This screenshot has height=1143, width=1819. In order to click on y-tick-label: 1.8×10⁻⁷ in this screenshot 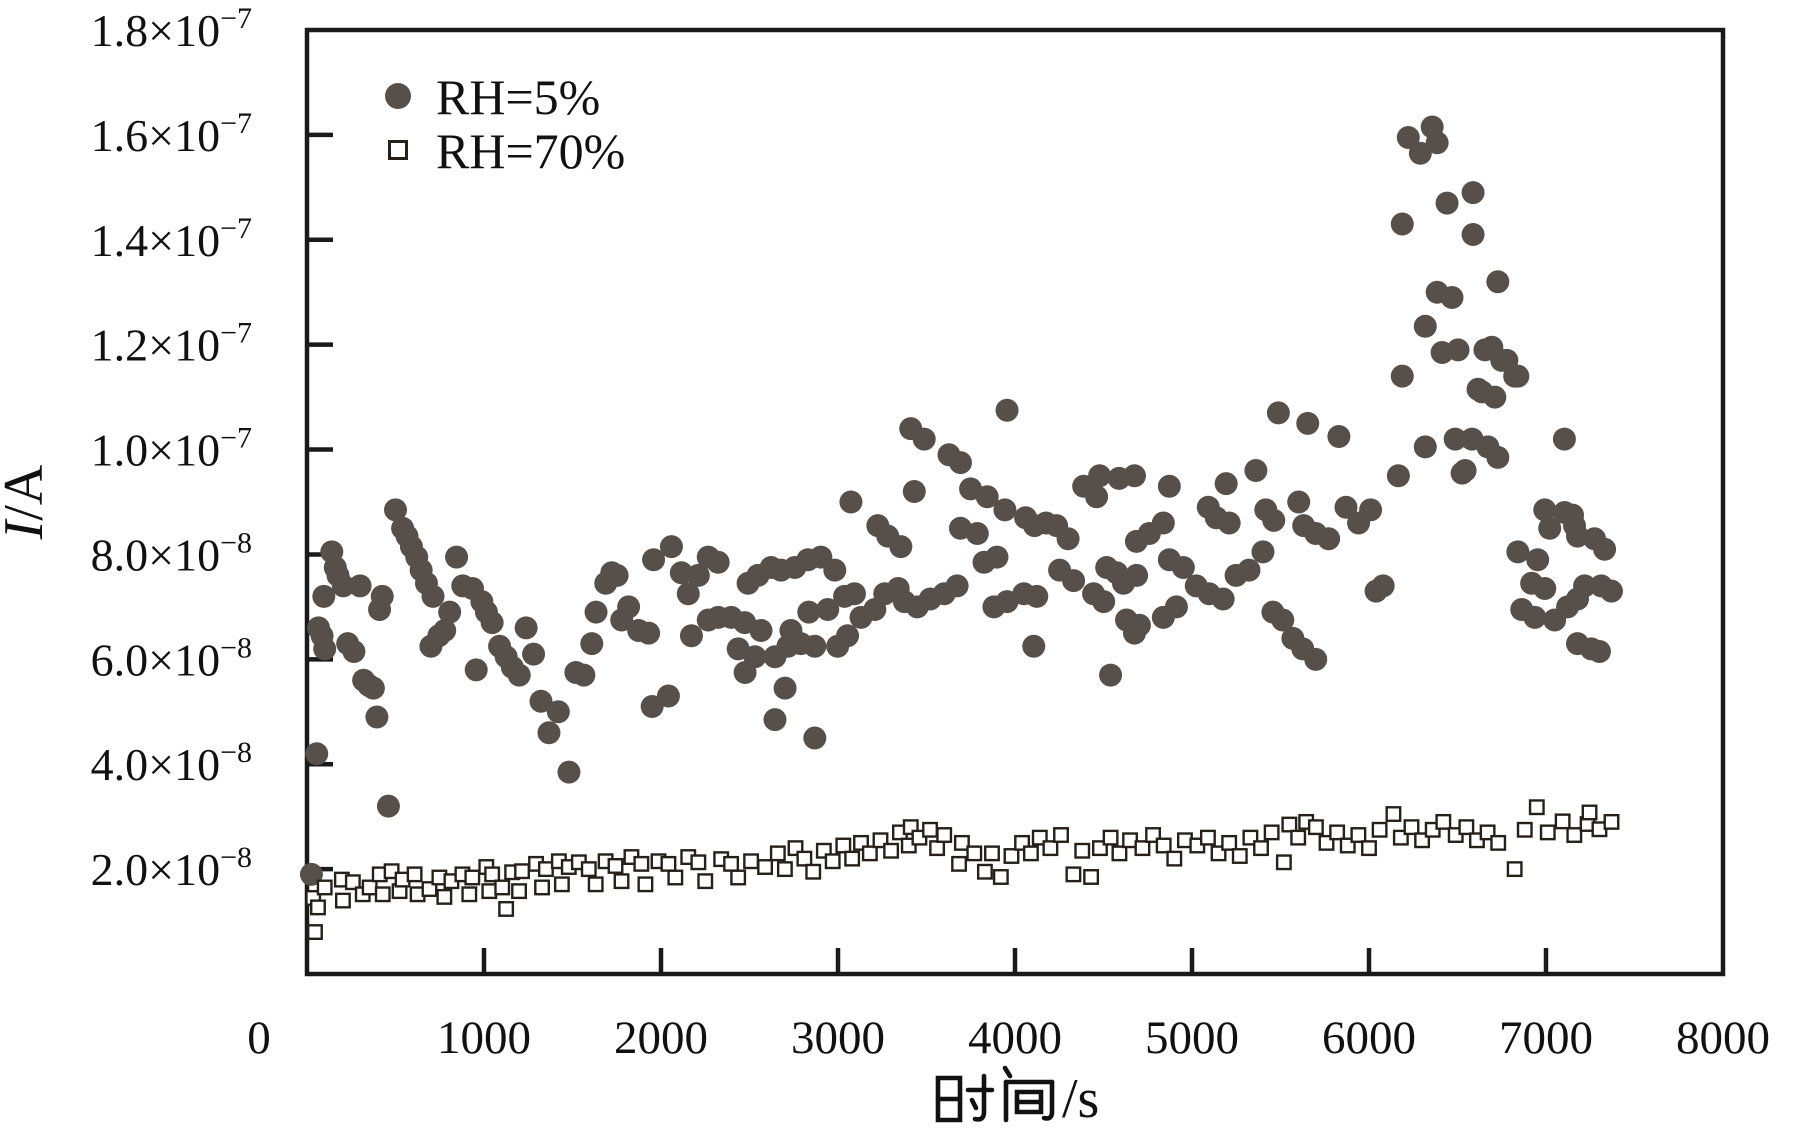, I will do `click(171, 29)`.